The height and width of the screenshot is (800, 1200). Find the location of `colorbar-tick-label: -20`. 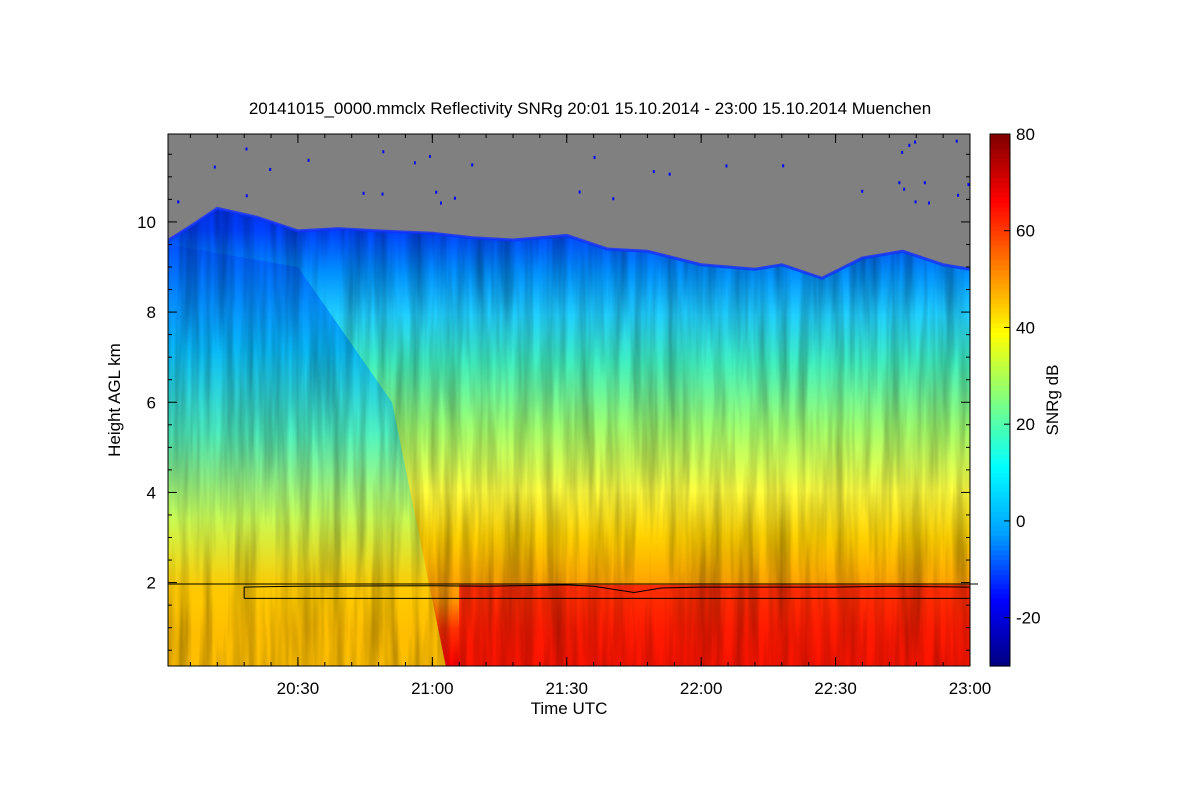

colorbar-tick-label: -20 is located at coordinates (1028, 618).